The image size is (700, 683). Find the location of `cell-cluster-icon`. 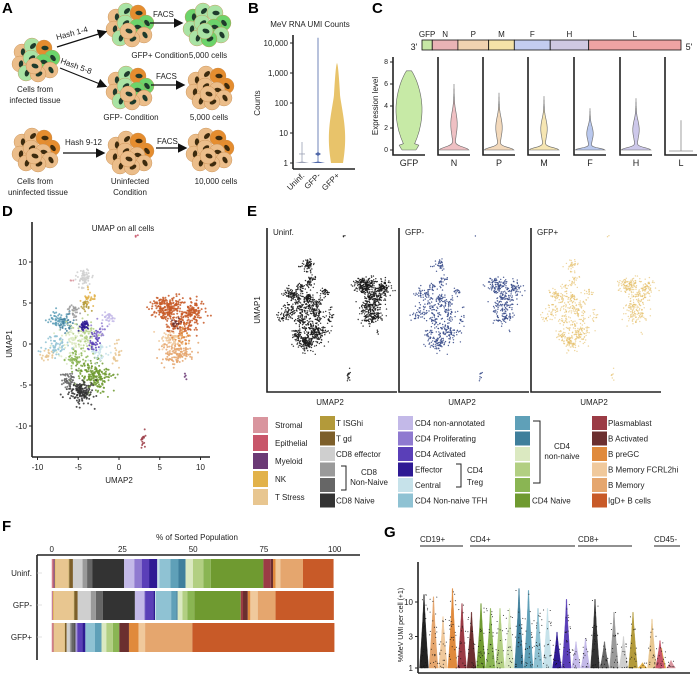

cell-cluster-icon is located at coordinates (130, 25).